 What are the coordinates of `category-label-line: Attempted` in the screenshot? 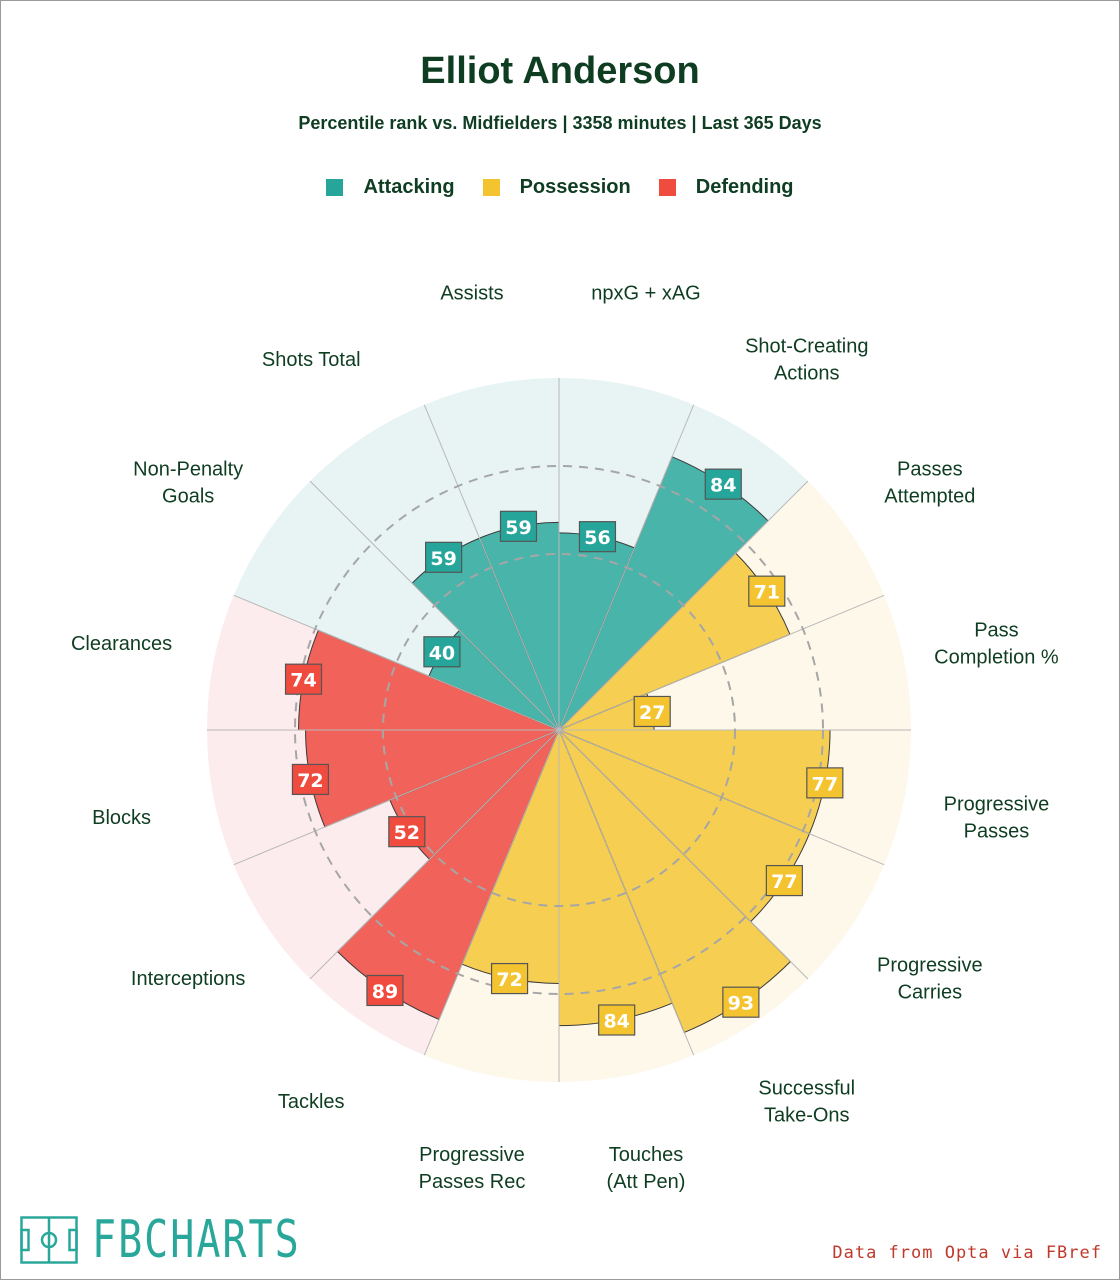 It's located at (929, 497).